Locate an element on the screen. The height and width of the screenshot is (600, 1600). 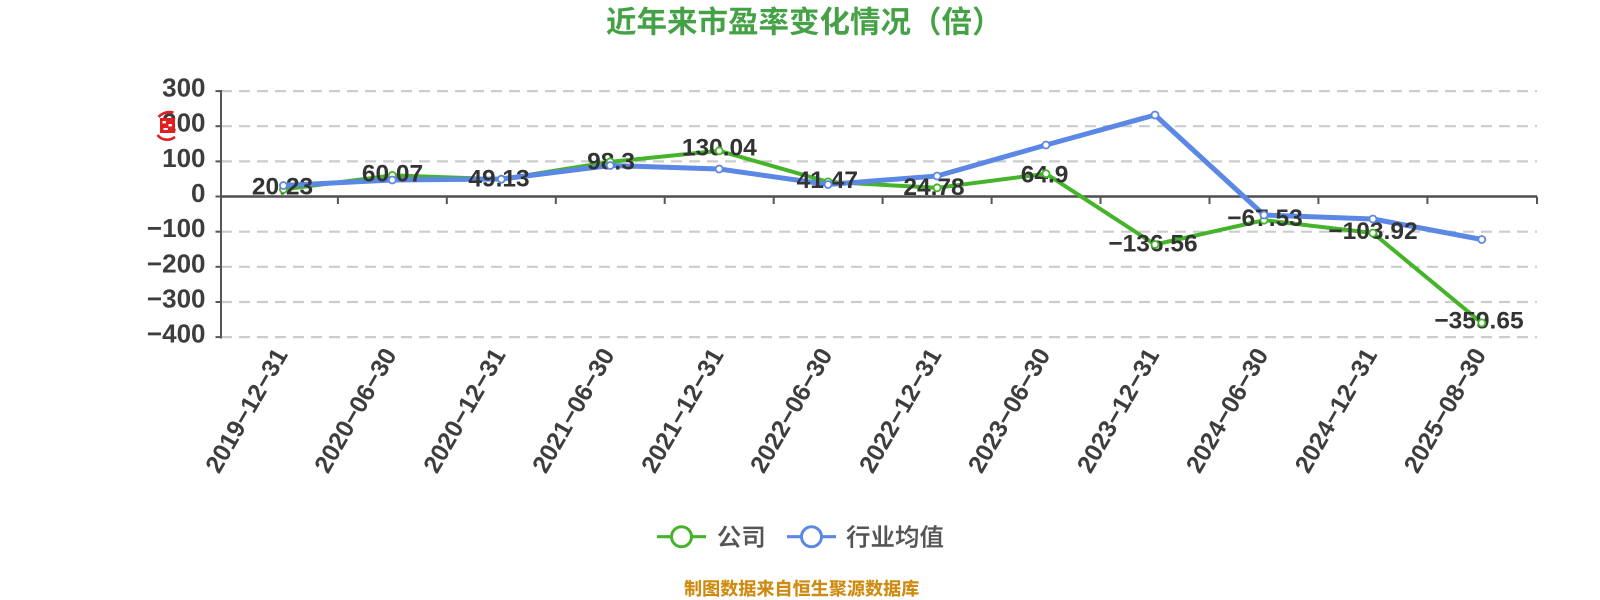
svg-text: 100 is located at coordinates (183, 158).